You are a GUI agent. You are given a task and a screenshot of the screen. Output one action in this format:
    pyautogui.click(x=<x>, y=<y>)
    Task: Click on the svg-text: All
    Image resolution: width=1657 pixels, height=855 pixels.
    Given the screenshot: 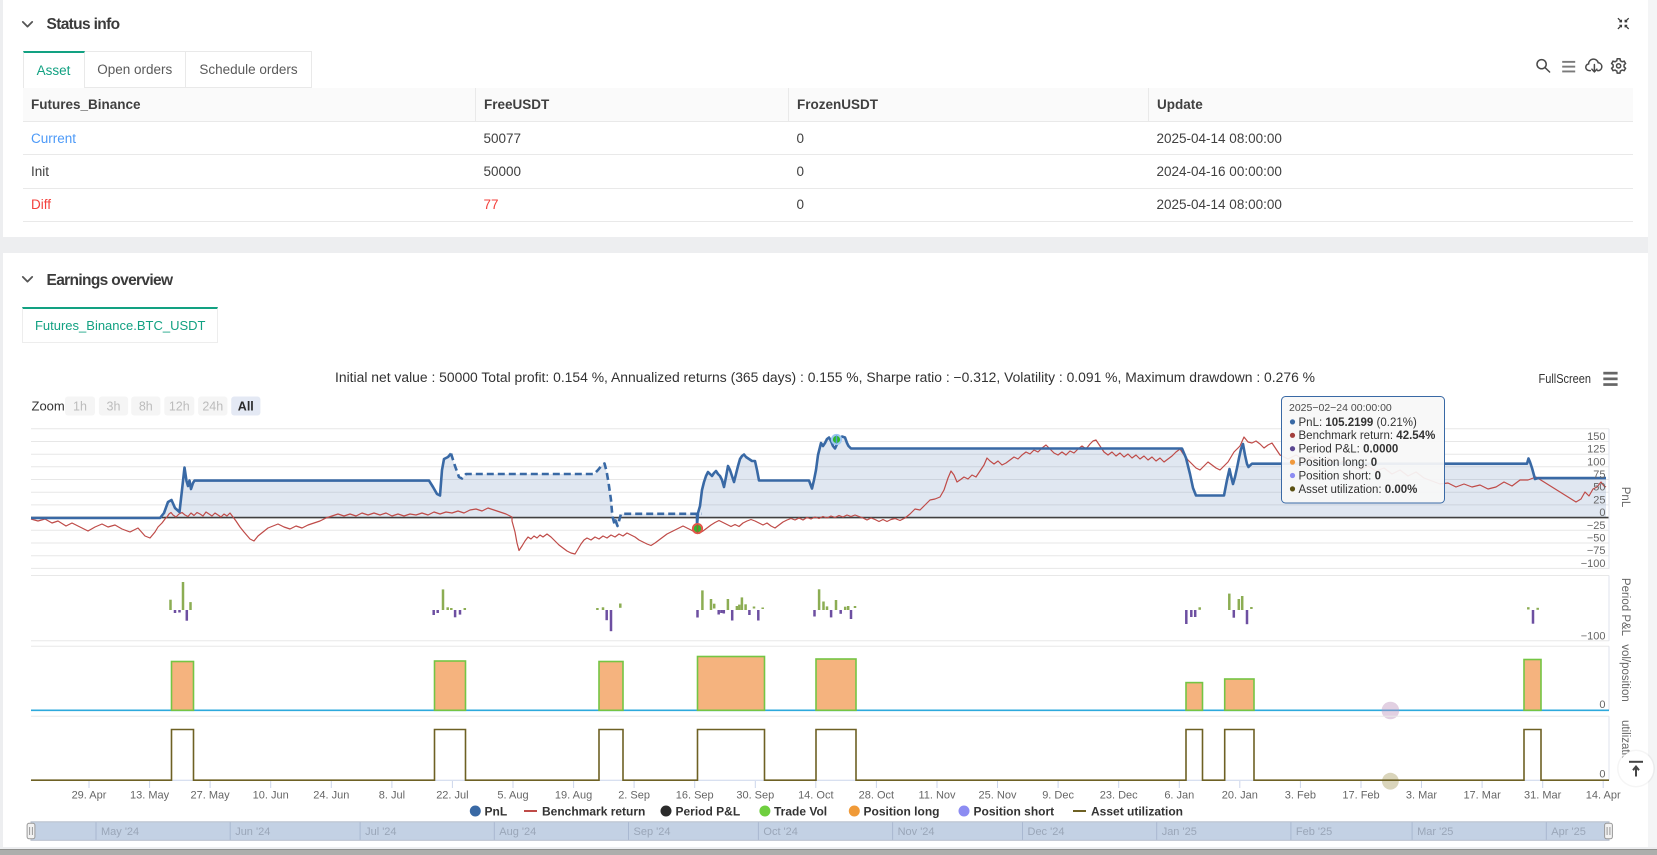 What is the action you would take?
    pyautogui.click(x=246, y=407)
    